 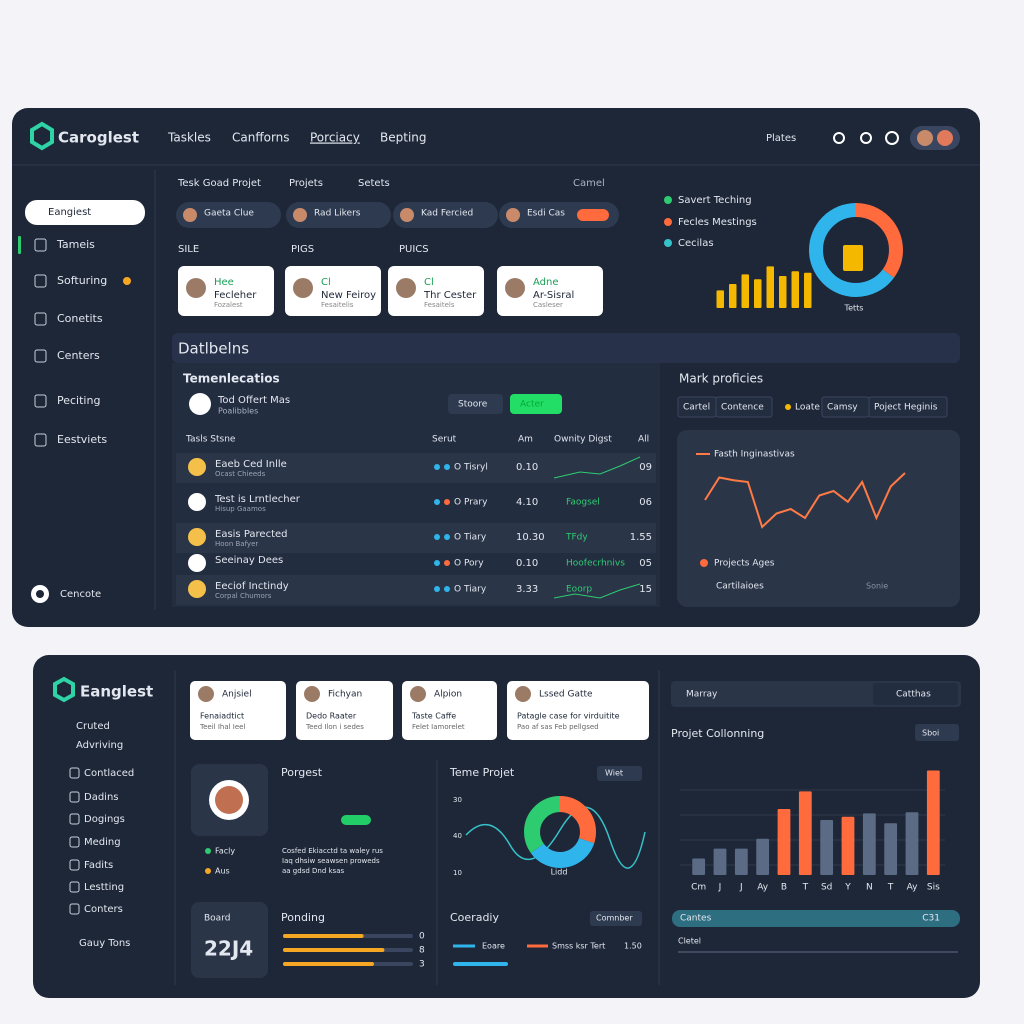 I want to click on menu-item: Centers, so click(x=78, y=355).